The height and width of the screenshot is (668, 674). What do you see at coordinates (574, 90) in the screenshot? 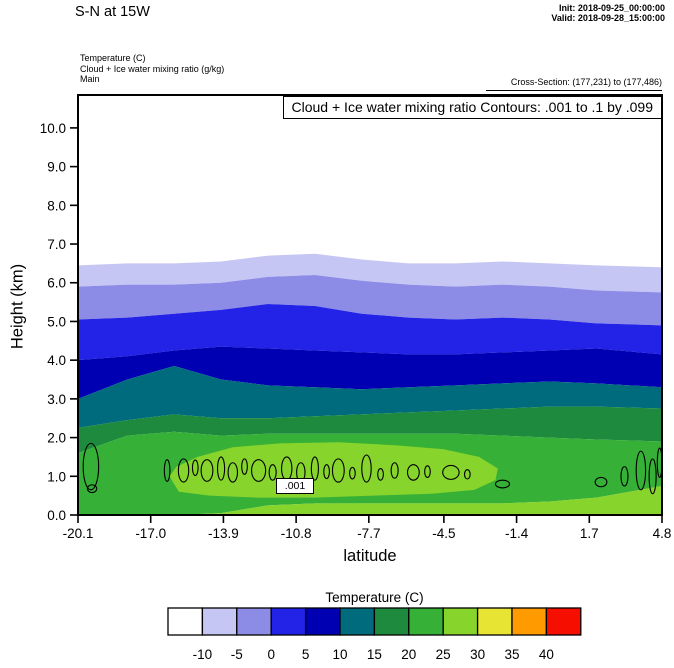
I see `cross-section-rule` at bounding box center [574, 90].